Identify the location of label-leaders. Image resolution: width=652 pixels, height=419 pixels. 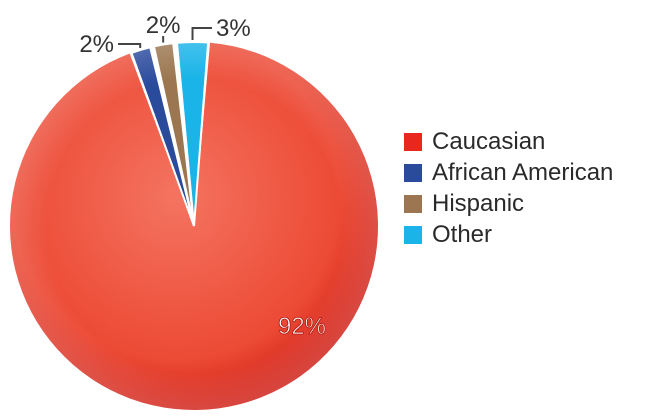
(165, 37).